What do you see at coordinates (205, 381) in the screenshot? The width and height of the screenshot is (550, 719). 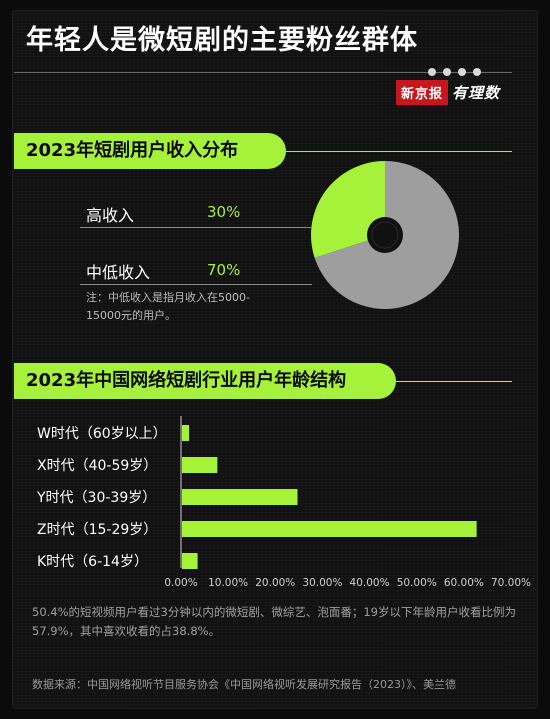 I see `section-age-title: 2023年中国网络短剧行业用户年龄结构` at bounding box center [205, 381].